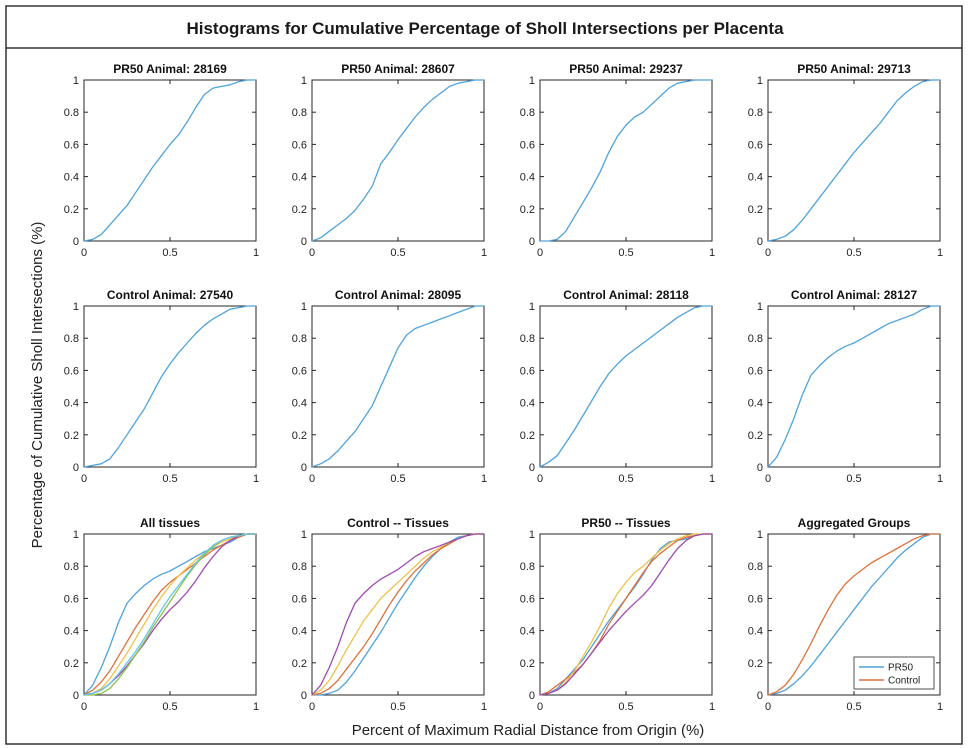  I want to click on subplot-2: PR50 Animal: 28607 0 0.2 0.4 0.6 0.8 1 0 0.5 1, so click(389, 160).